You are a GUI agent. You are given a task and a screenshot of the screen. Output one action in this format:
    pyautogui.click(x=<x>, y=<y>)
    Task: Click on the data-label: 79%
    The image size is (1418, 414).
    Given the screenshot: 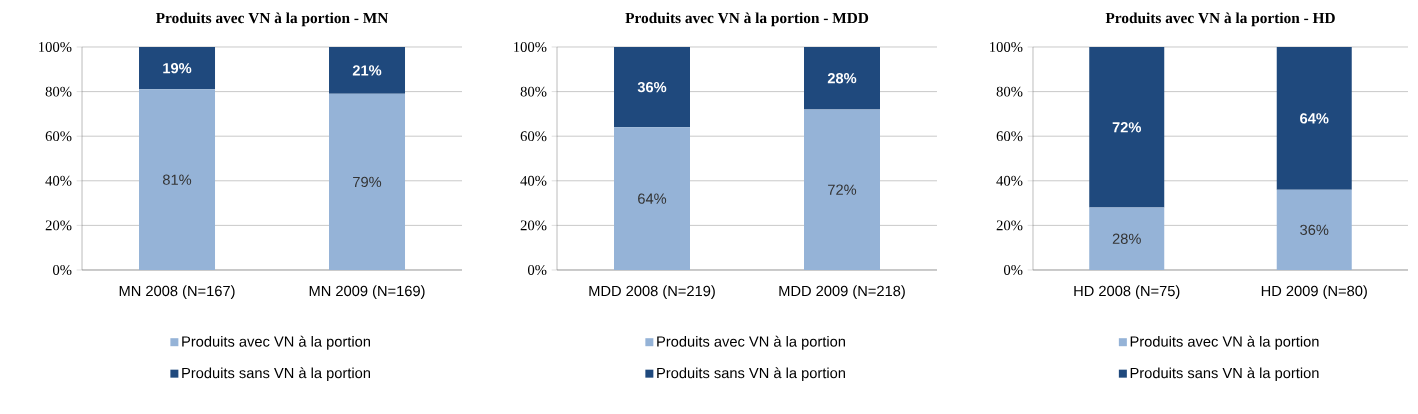 What is the action you would take?
    pyautogui.click(x=367, y=182)
    